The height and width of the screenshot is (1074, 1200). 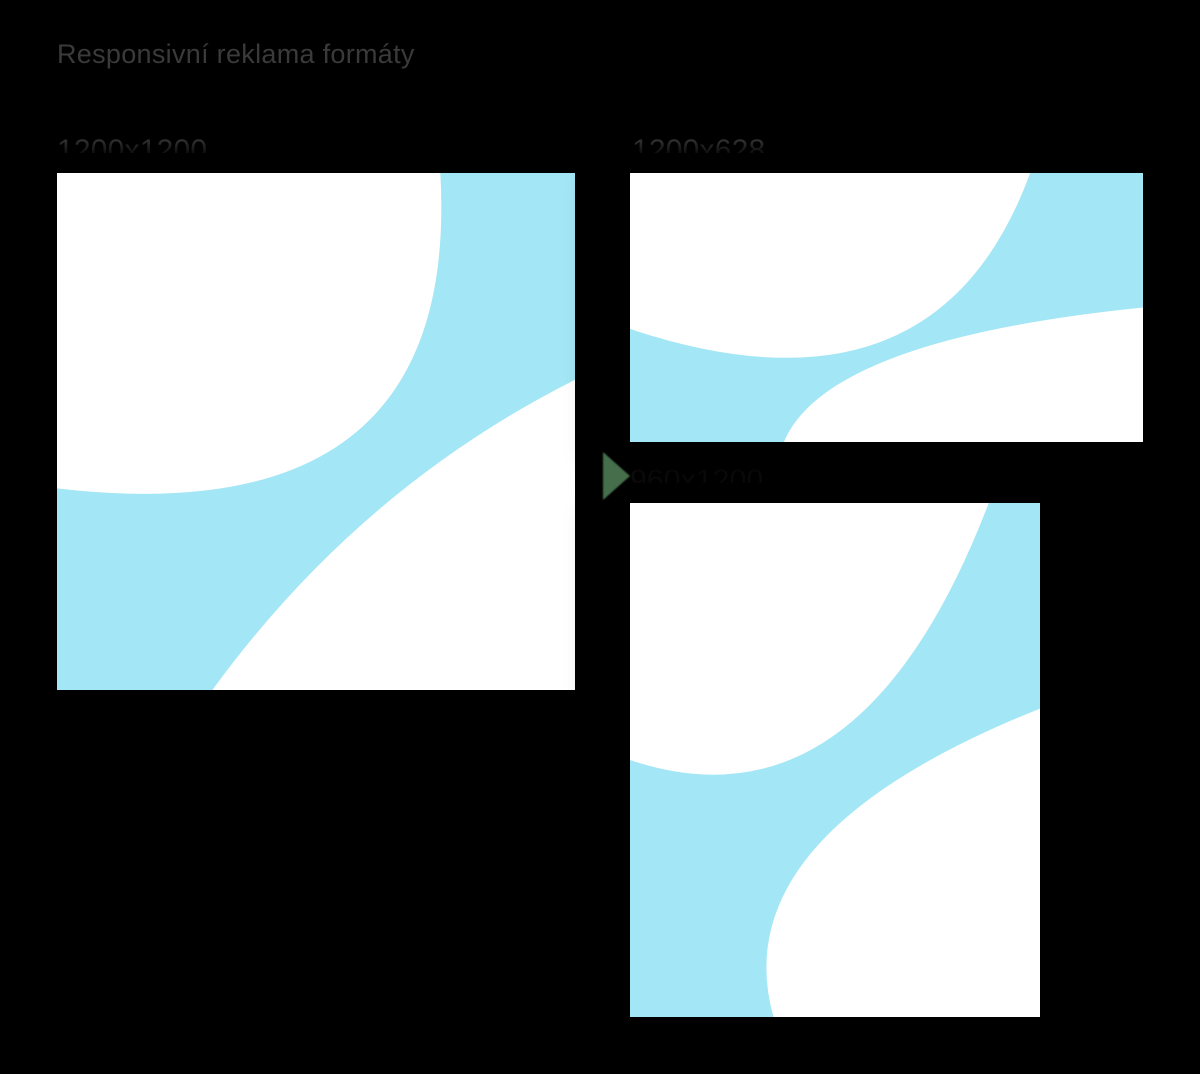 I want to click on ad-card-canvas, so click(x=886, y=307).